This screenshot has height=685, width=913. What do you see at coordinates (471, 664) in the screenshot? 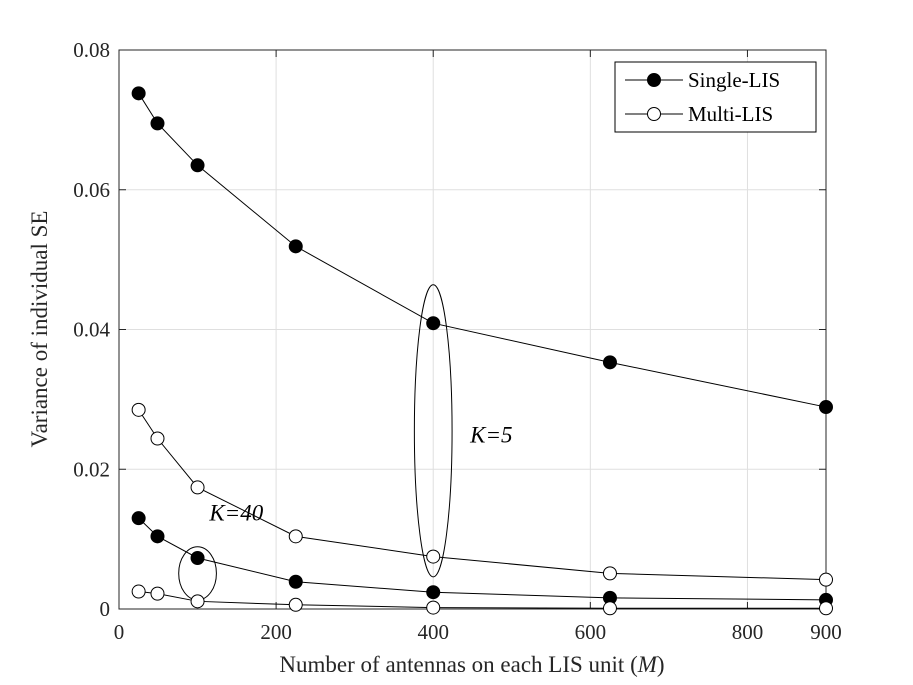
I see `x-axis-title: Number of antennas on each LIS unit (M)` at bounding box center [471, 664].